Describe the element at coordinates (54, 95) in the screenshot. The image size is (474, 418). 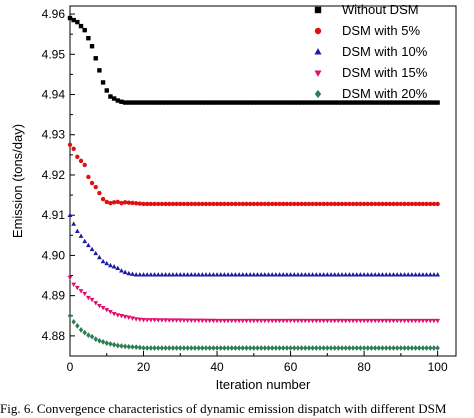
I see `y-tick-label: 4.94` at that location.